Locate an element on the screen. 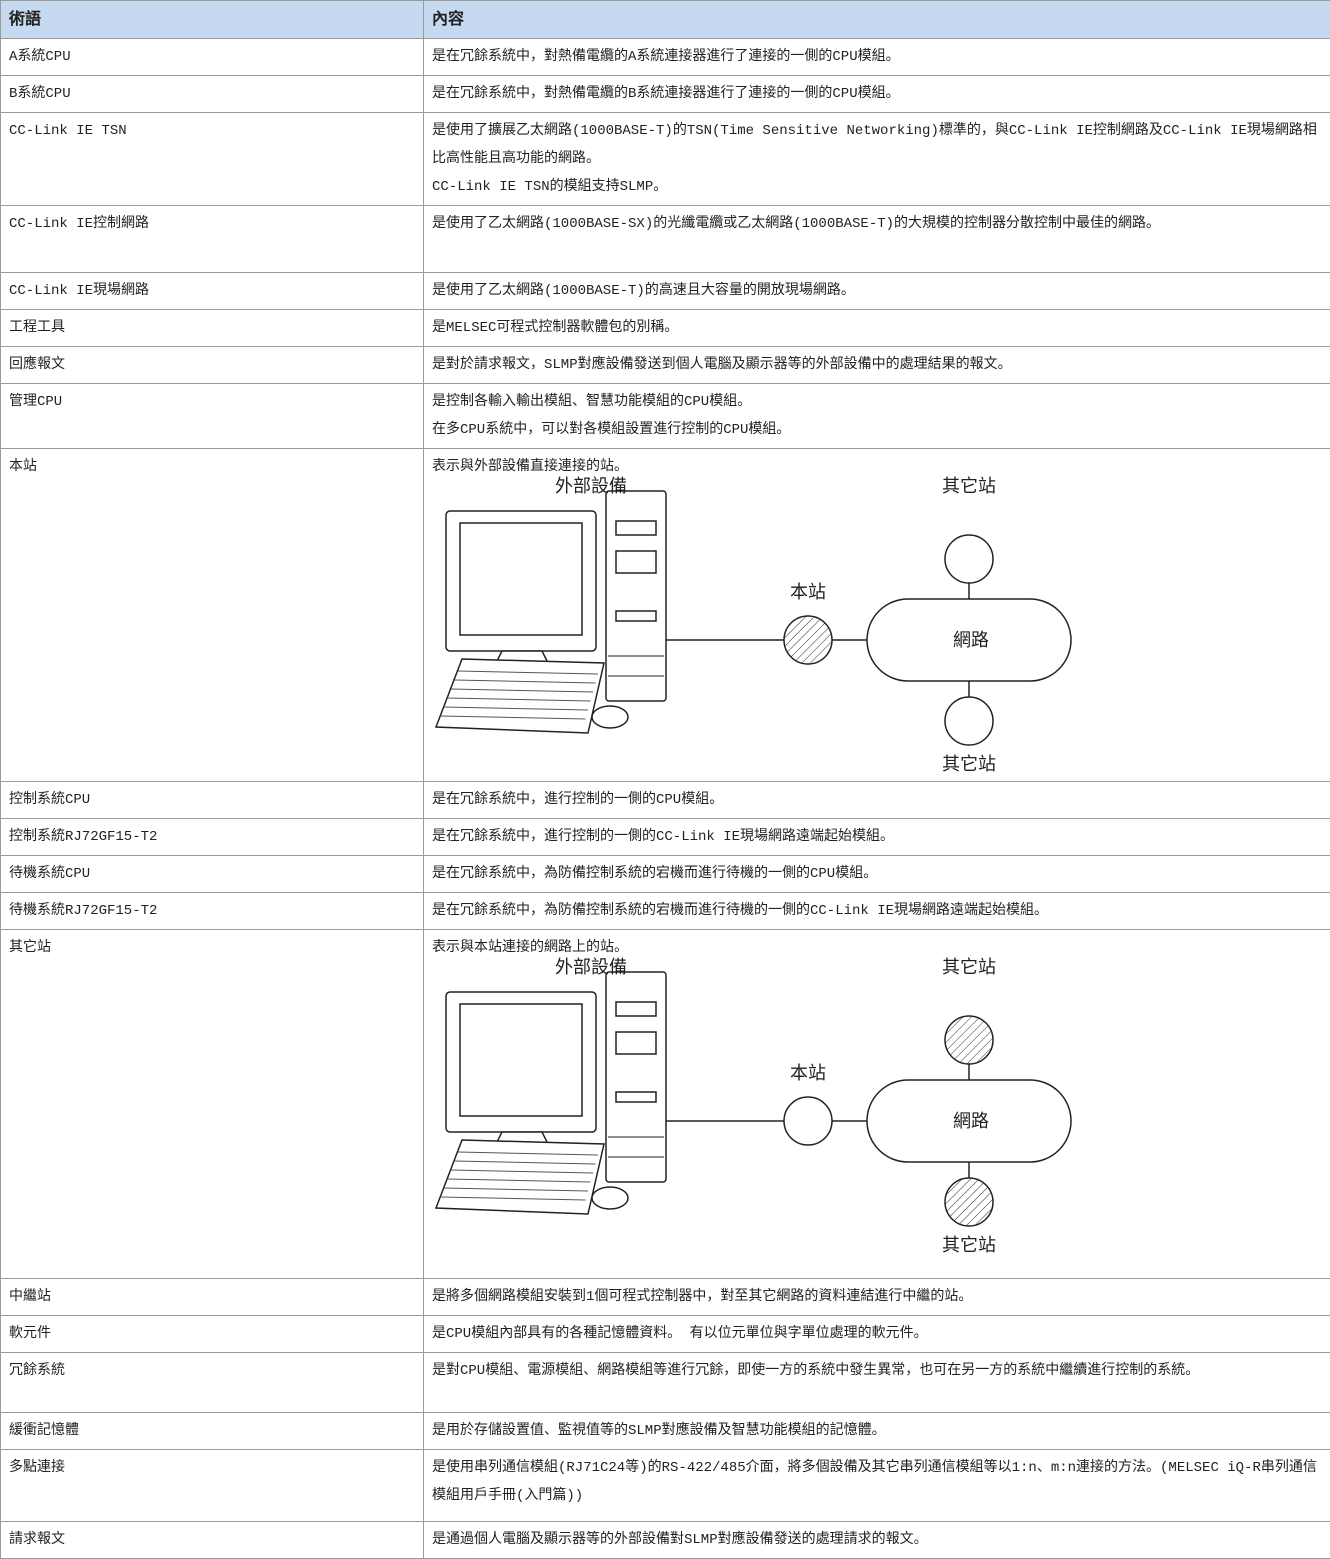  term-cell: 多點連接 is located at coordinates (212, 1486).